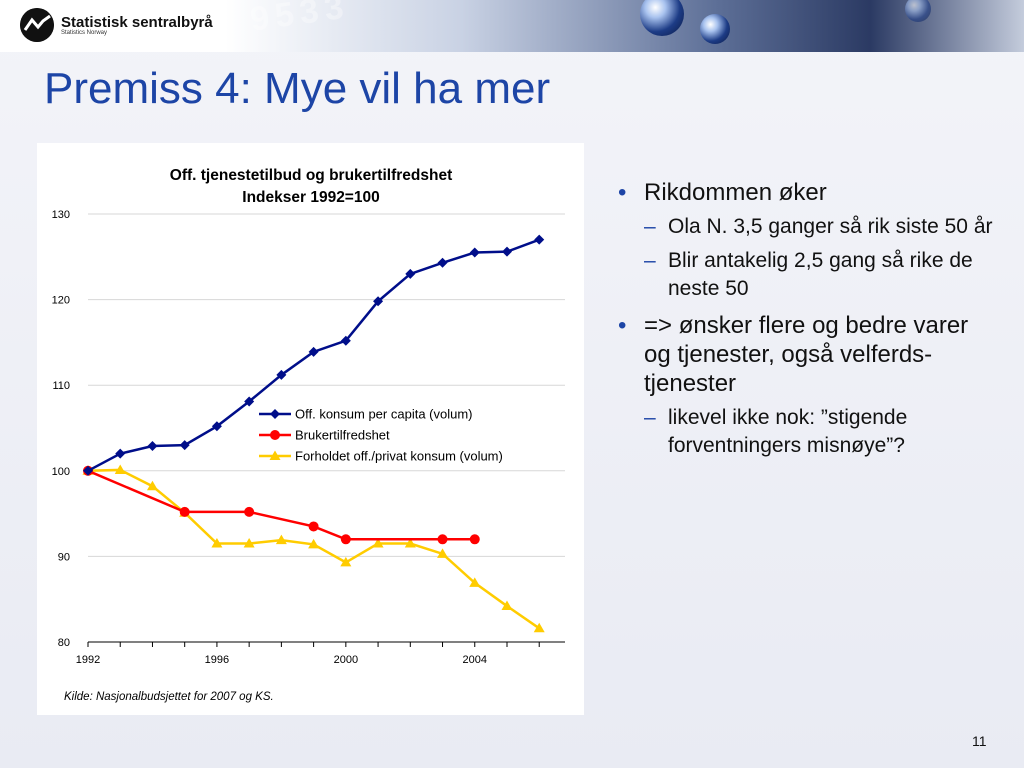  Describe the element at coordinates (61, 386) in the screenshot. I see `y-tick-label: 110` at that location.